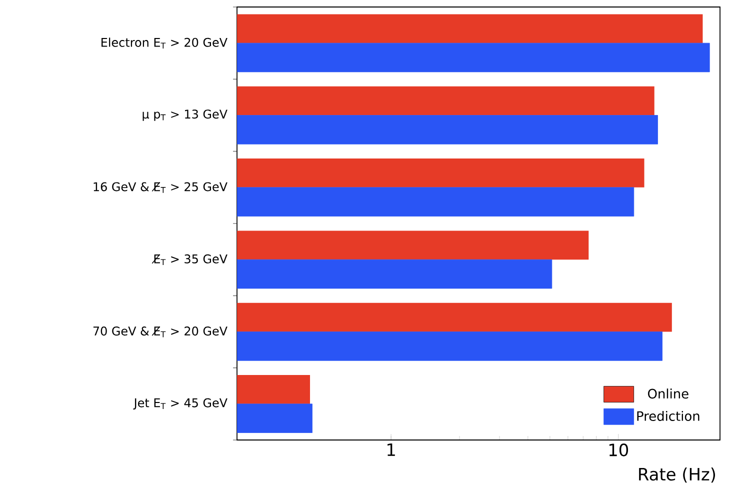 This screenshot has width=734, height=503. Describe the element at coordinates (391, 450) in the screenshot. I see `x-tick-label: 1` at that location.